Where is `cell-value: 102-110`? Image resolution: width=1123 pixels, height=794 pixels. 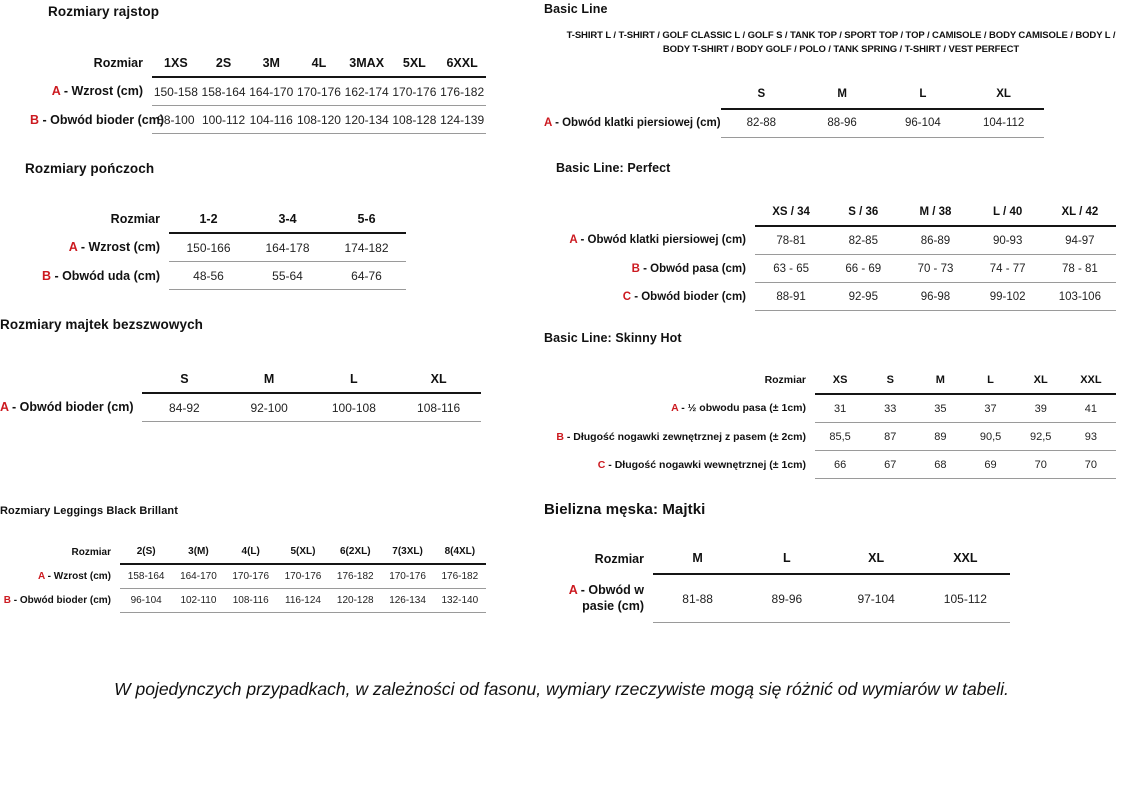 cell-value: 102-110 is located at coordinates (198, 600).